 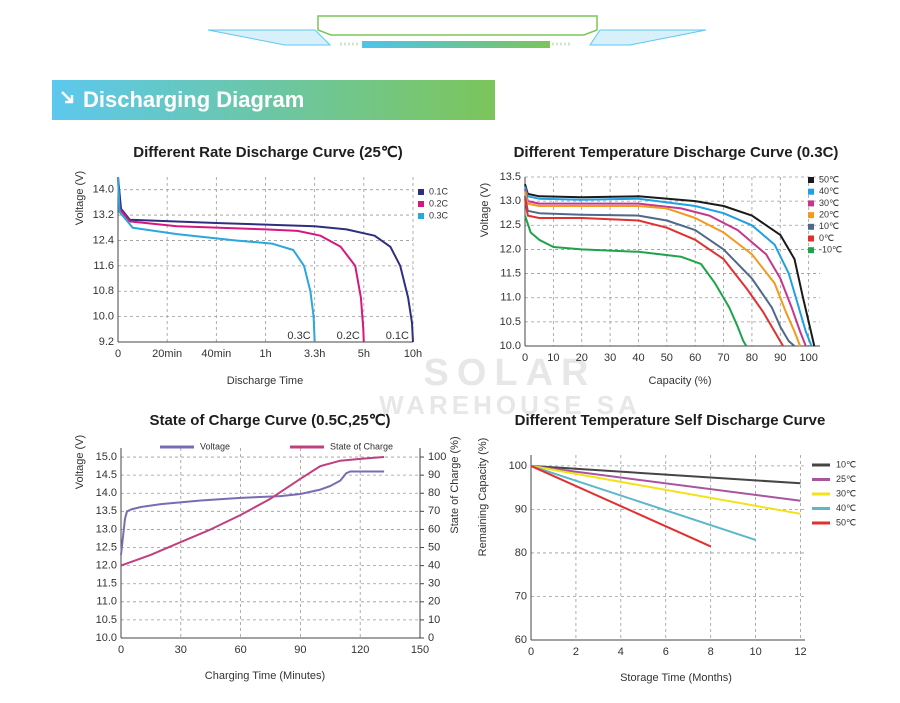 What do you see at coordinates (510, 177) in the screenshot?
I see `y-tick-label: 13.5` at bounding box center [510, 177].